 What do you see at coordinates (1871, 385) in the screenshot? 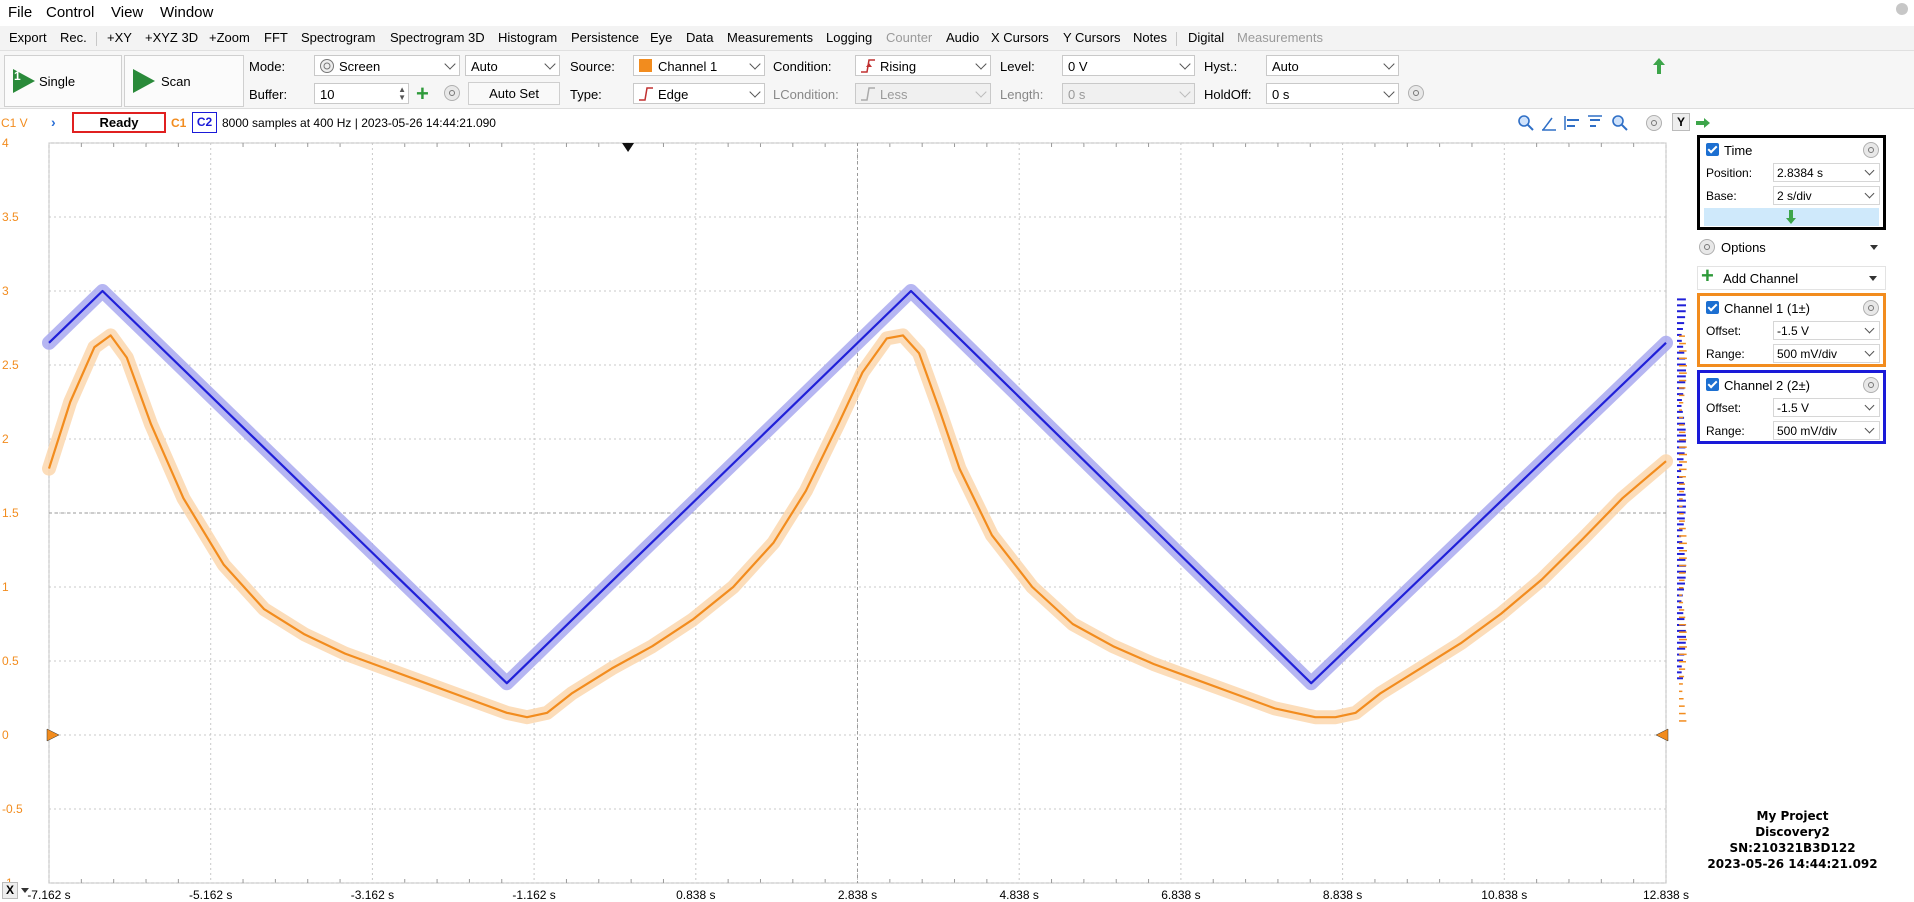
I see `channel2-settings-gear-icon` at bounding box center [1871, 385].